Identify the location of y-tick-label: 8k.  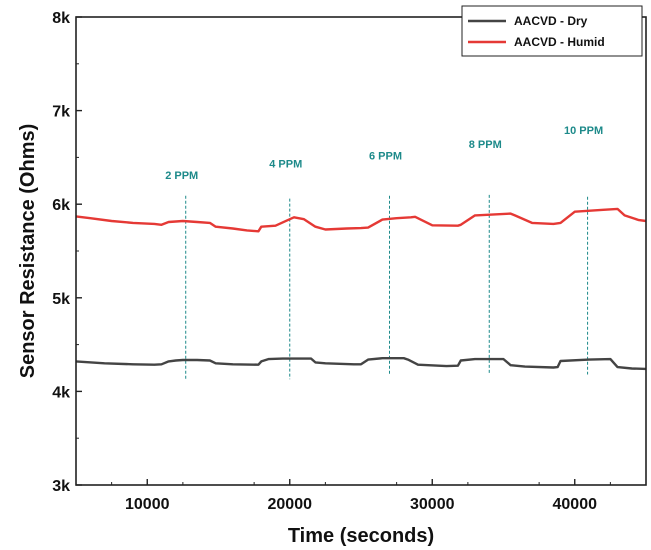
(61, 18).